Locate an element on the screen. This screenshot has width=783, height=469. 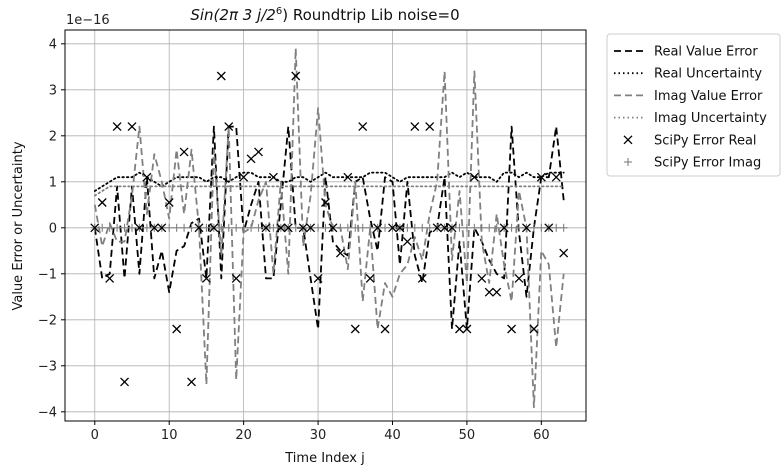
y-tick-label: 4 is located at coordinates (53, 44).